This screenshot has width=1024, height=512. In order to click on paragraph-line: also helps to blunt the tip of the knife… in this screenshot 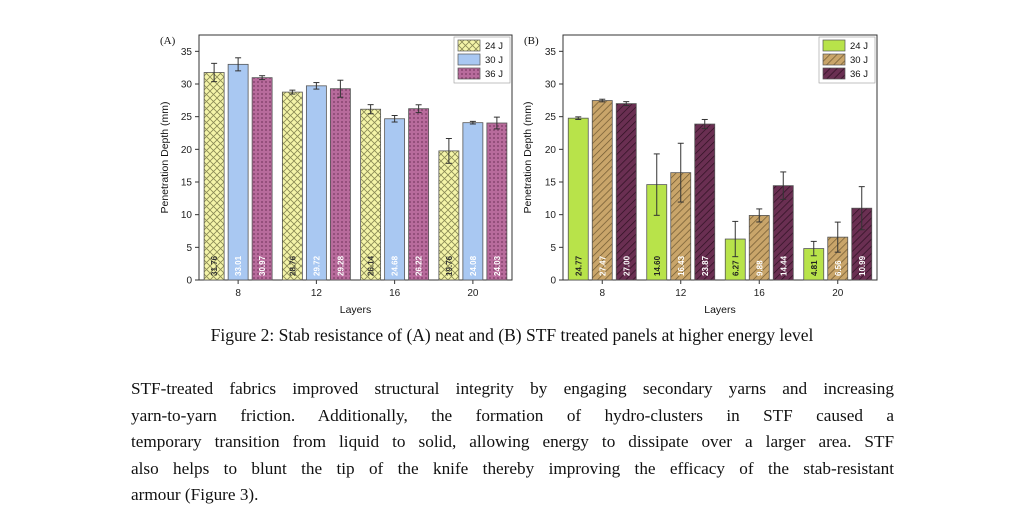, I will do `click(512, 468)`.